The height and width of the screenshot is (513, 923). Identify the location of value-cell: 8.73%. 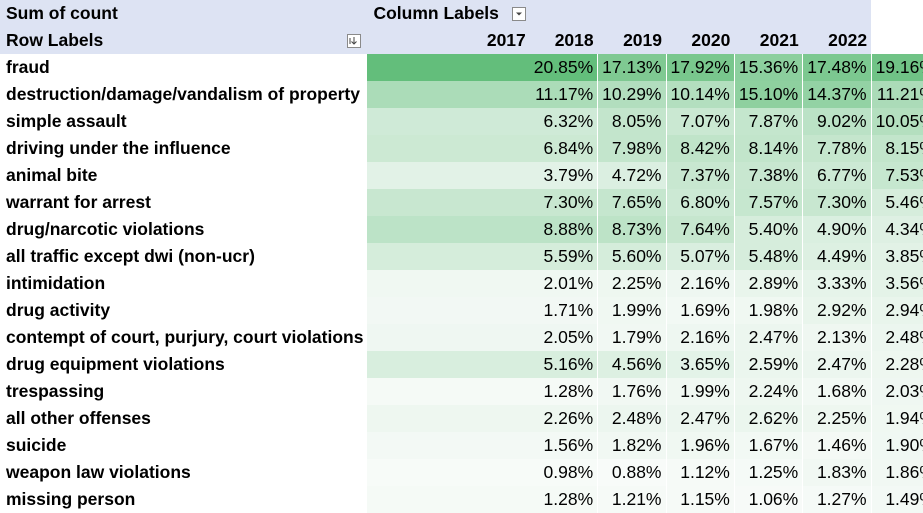
(632, 229).